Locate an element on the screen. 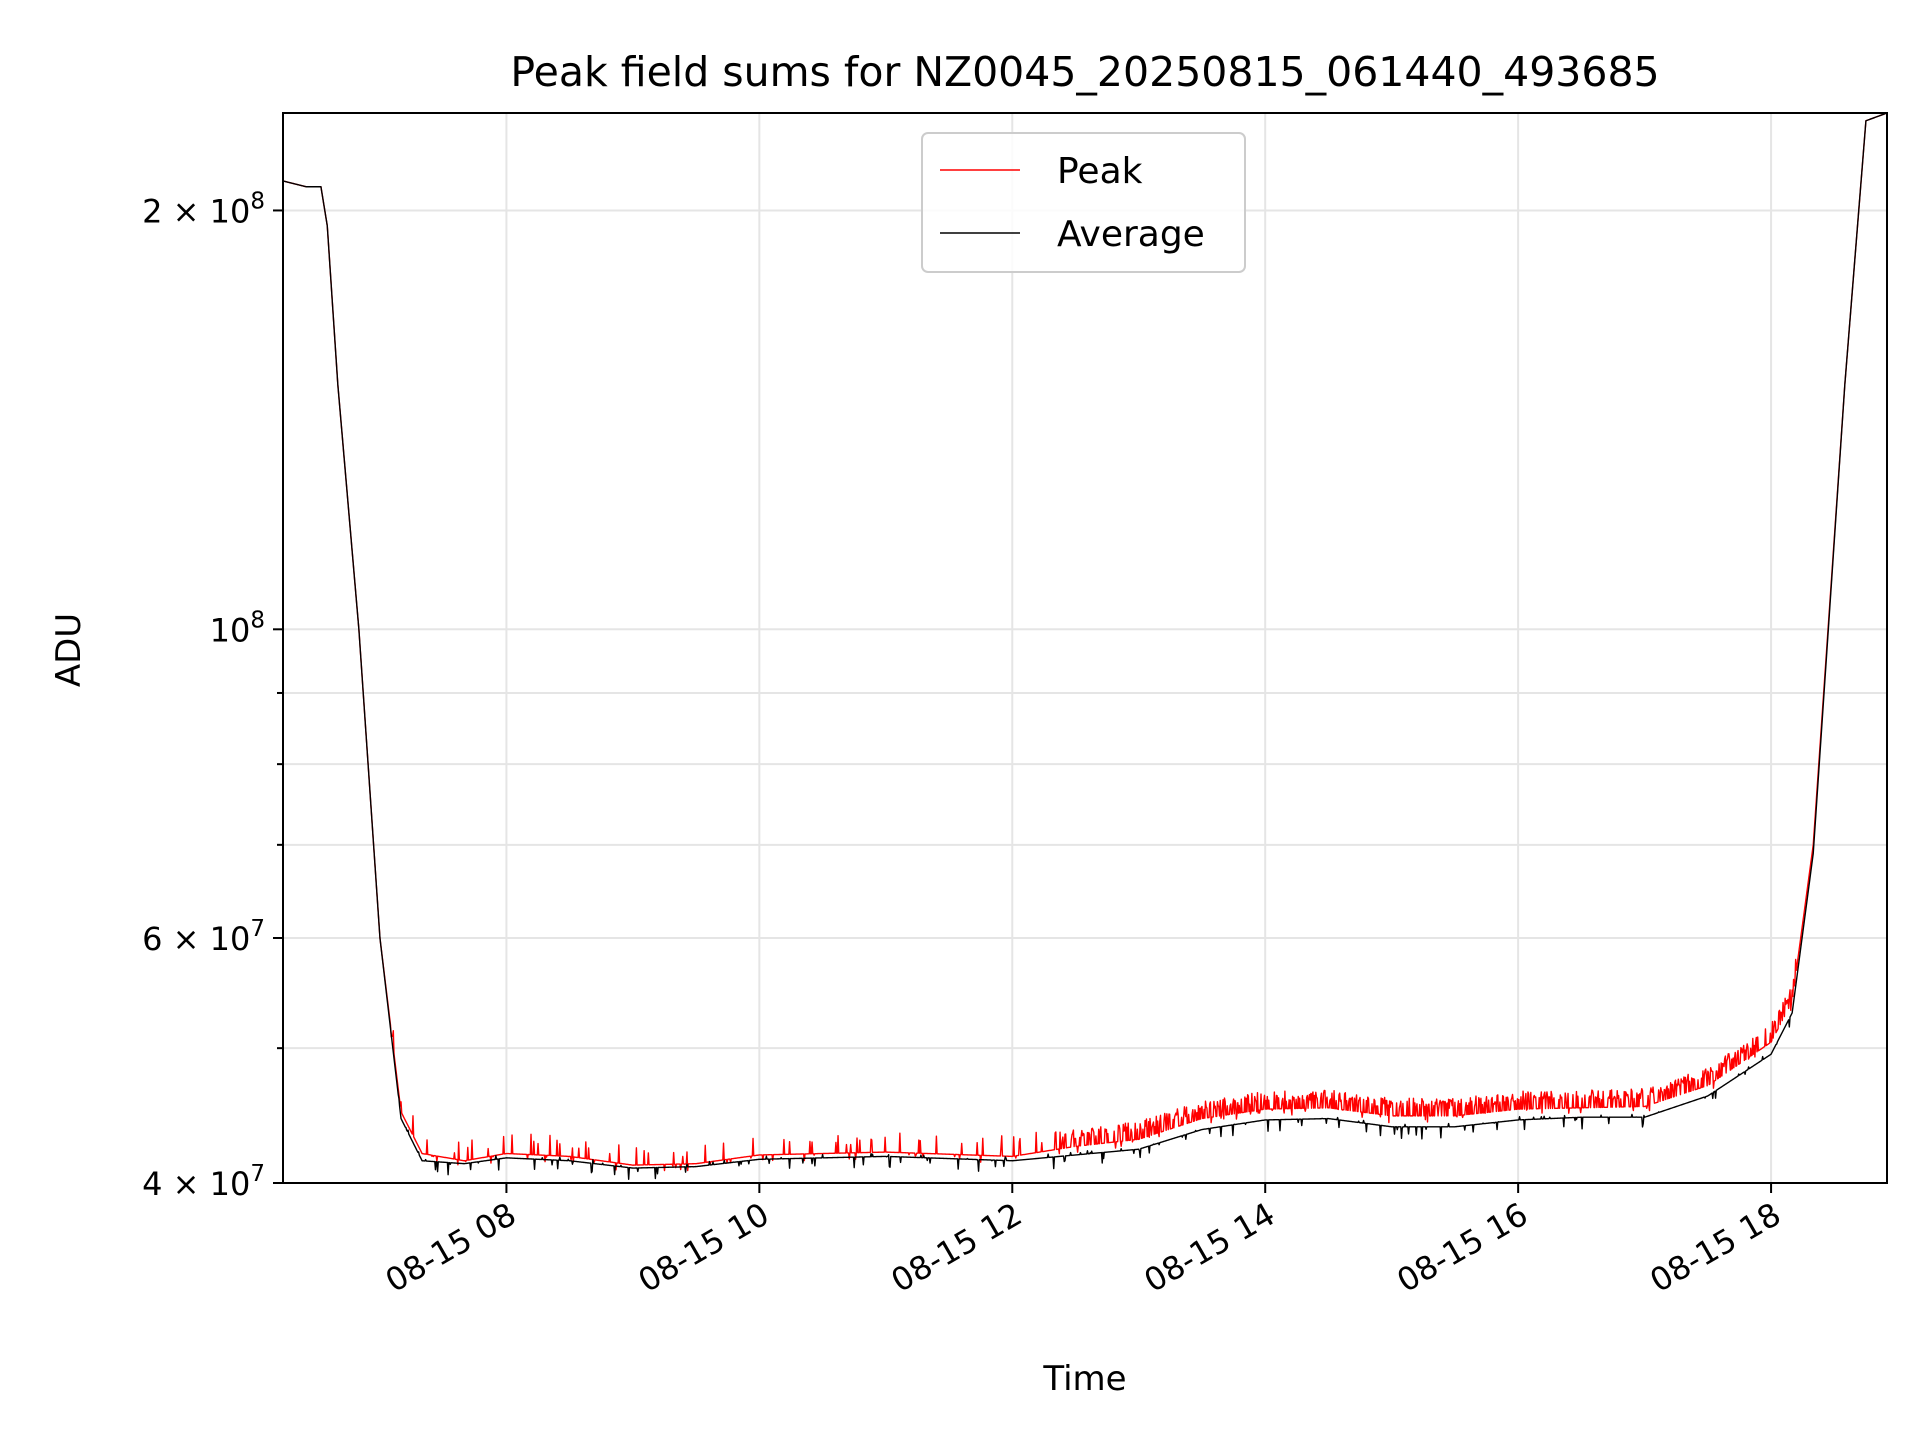  legend-label-average: Average is located at coordinates (1131, 234).